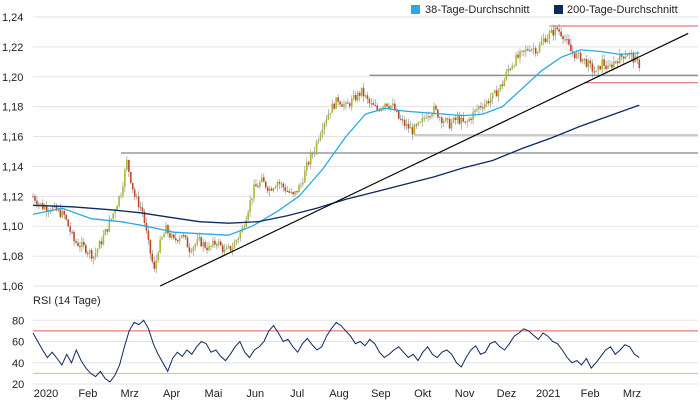 Image resolution: width=700 pixels, height=405 pixels. Describe the element at coordinates (46, 394) in the screenshot. I see `x-tick-0: 2020` at that location.